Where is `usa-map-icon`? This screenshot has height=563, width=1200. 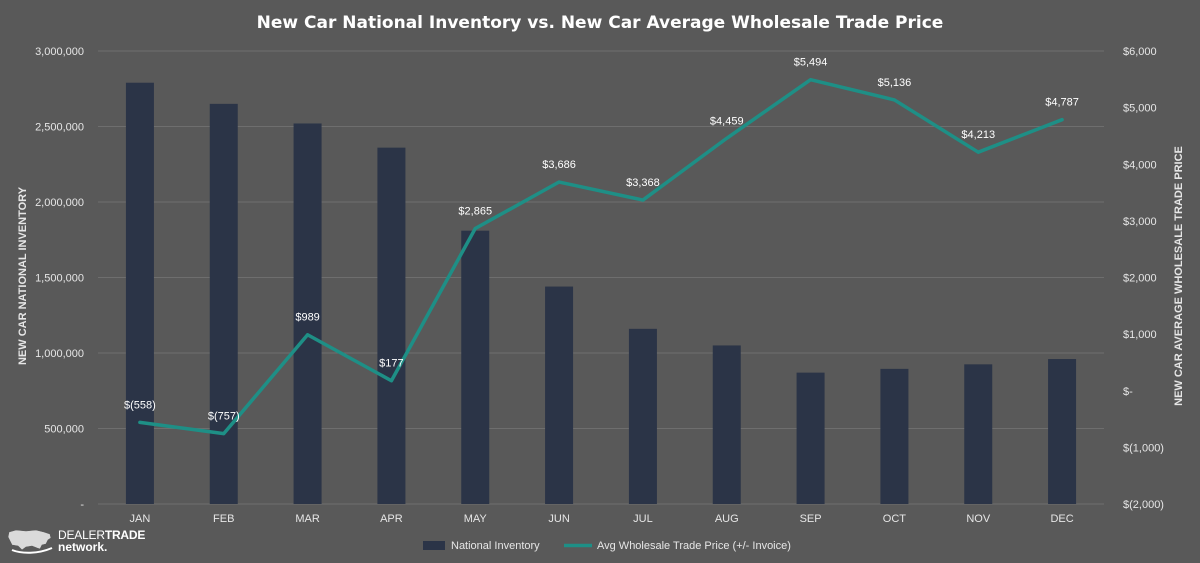 usa-map-icon is located at coordinates (30, 541).